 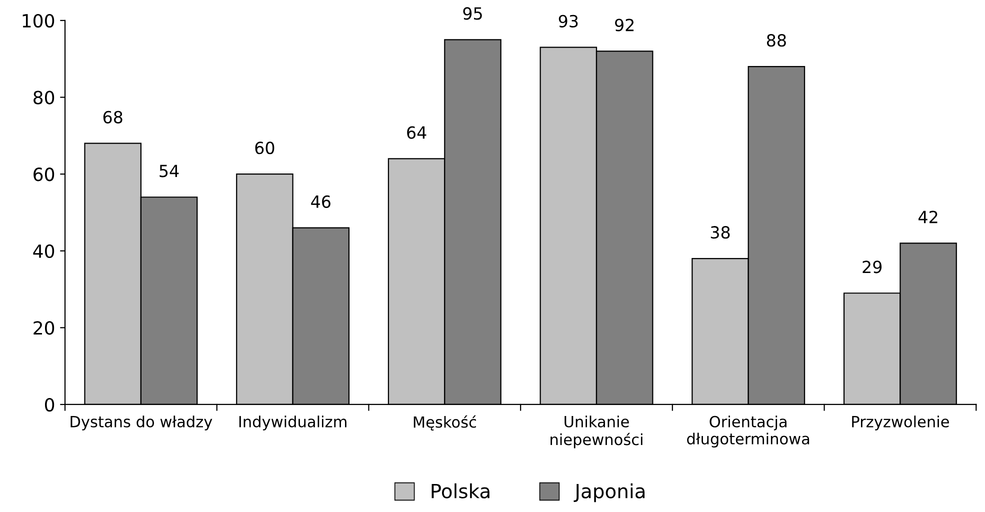 I want to click on y-tick-label: 100, so click(x=38, y=21).